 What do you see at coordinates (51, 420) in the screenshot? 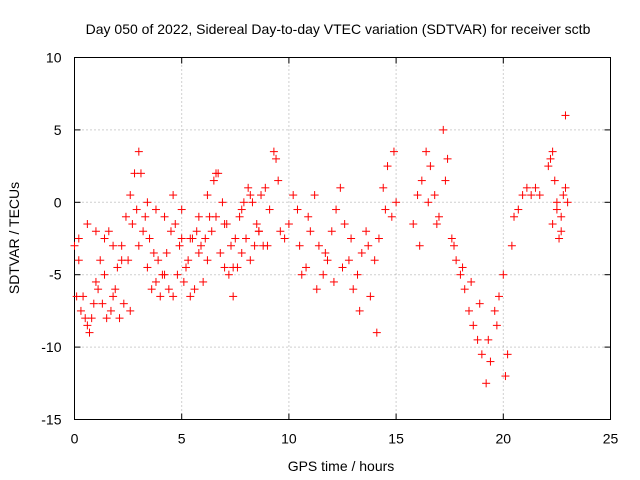
I see `y-tick-label: -15` at bounding box center [51, 420].